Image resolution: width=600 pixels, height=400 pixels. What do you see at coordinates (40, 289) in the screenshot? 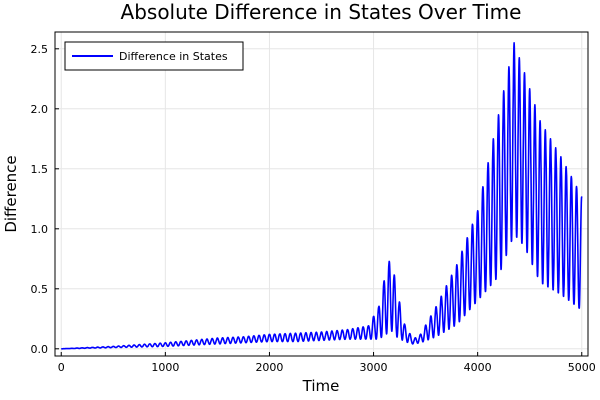
I see `y-tick-label: 0.5` at bounding box center [40, 289].